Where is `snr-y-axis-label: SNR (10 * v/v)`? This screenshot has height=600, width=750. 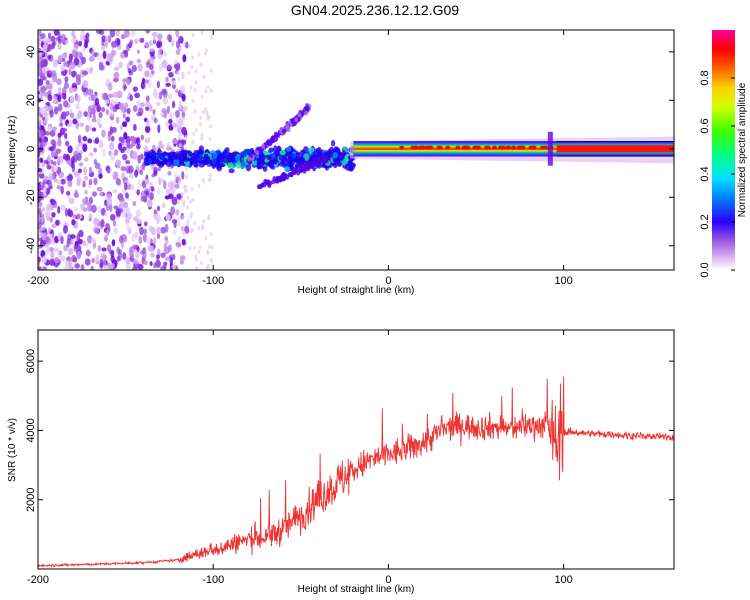
snr-y-axis-label: SNR (10 * v/v) is located at coordinates (12, 450).